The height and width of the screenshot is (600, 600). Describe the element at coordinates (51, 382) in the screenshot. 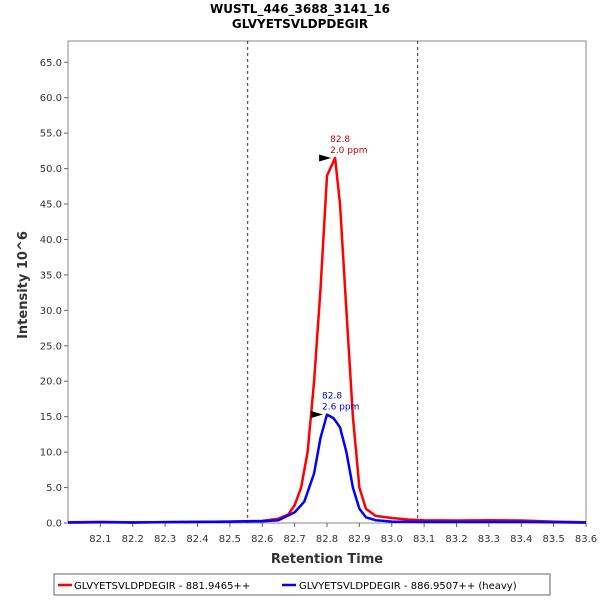

I see `y-tick-label: 20.0` at that location.